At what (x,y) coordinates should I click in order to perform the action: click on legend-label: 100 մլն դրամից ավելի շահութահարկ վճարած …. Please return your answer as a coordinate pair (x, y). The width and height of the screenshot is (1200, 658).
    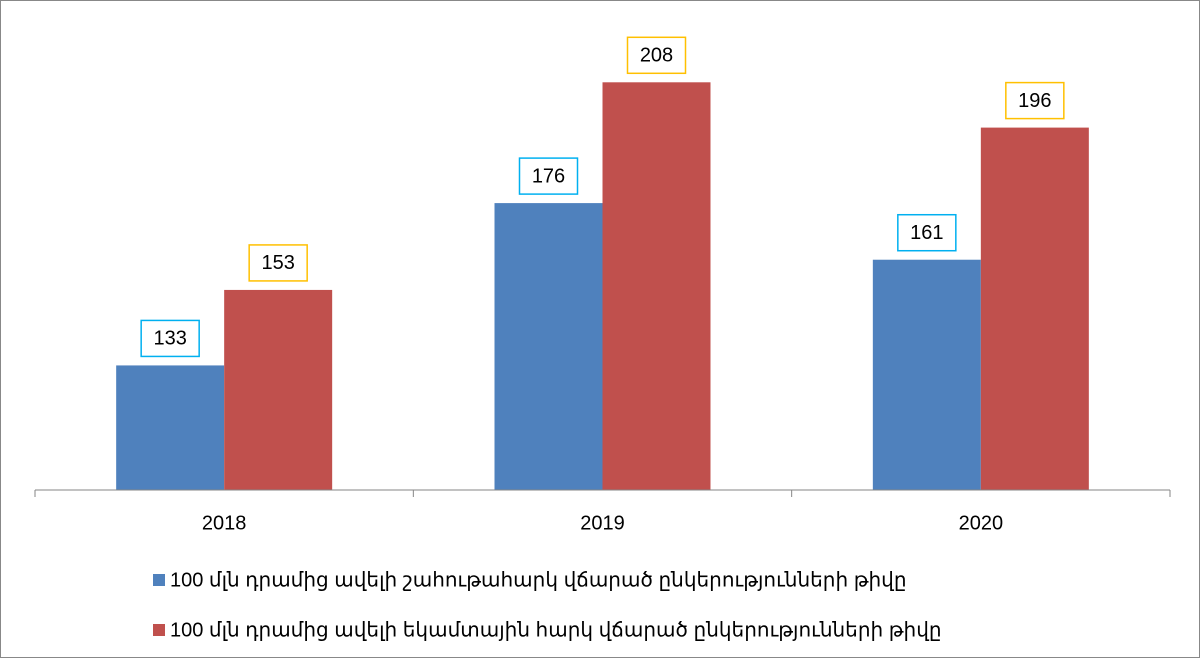
    Looking at the image, I should click on (538, 580).